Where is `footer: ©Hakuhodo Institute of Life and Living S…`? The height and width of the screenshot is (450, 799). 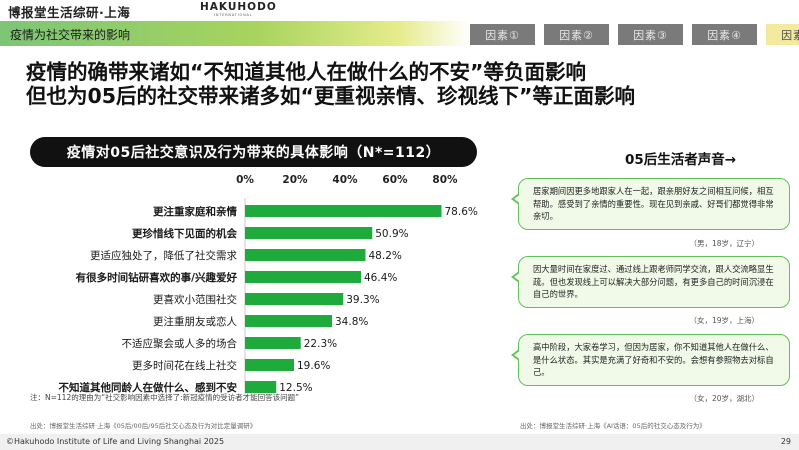 footer: ©Hakuhodo Institute of Life and Living S… is located at coordinates (399, 442).